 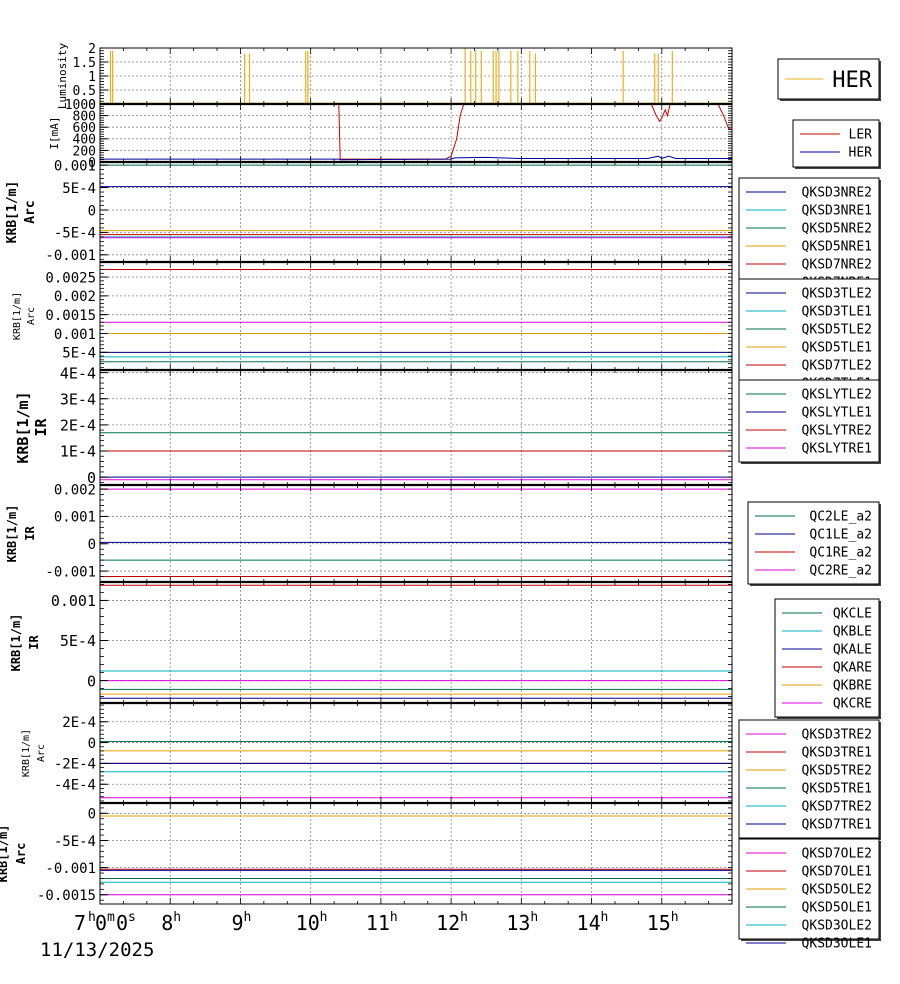 What do you see at coordinates (75, 234) in the screenshot?
I see `y-tick-label: -5E-4` at bounding box center [75, 234].